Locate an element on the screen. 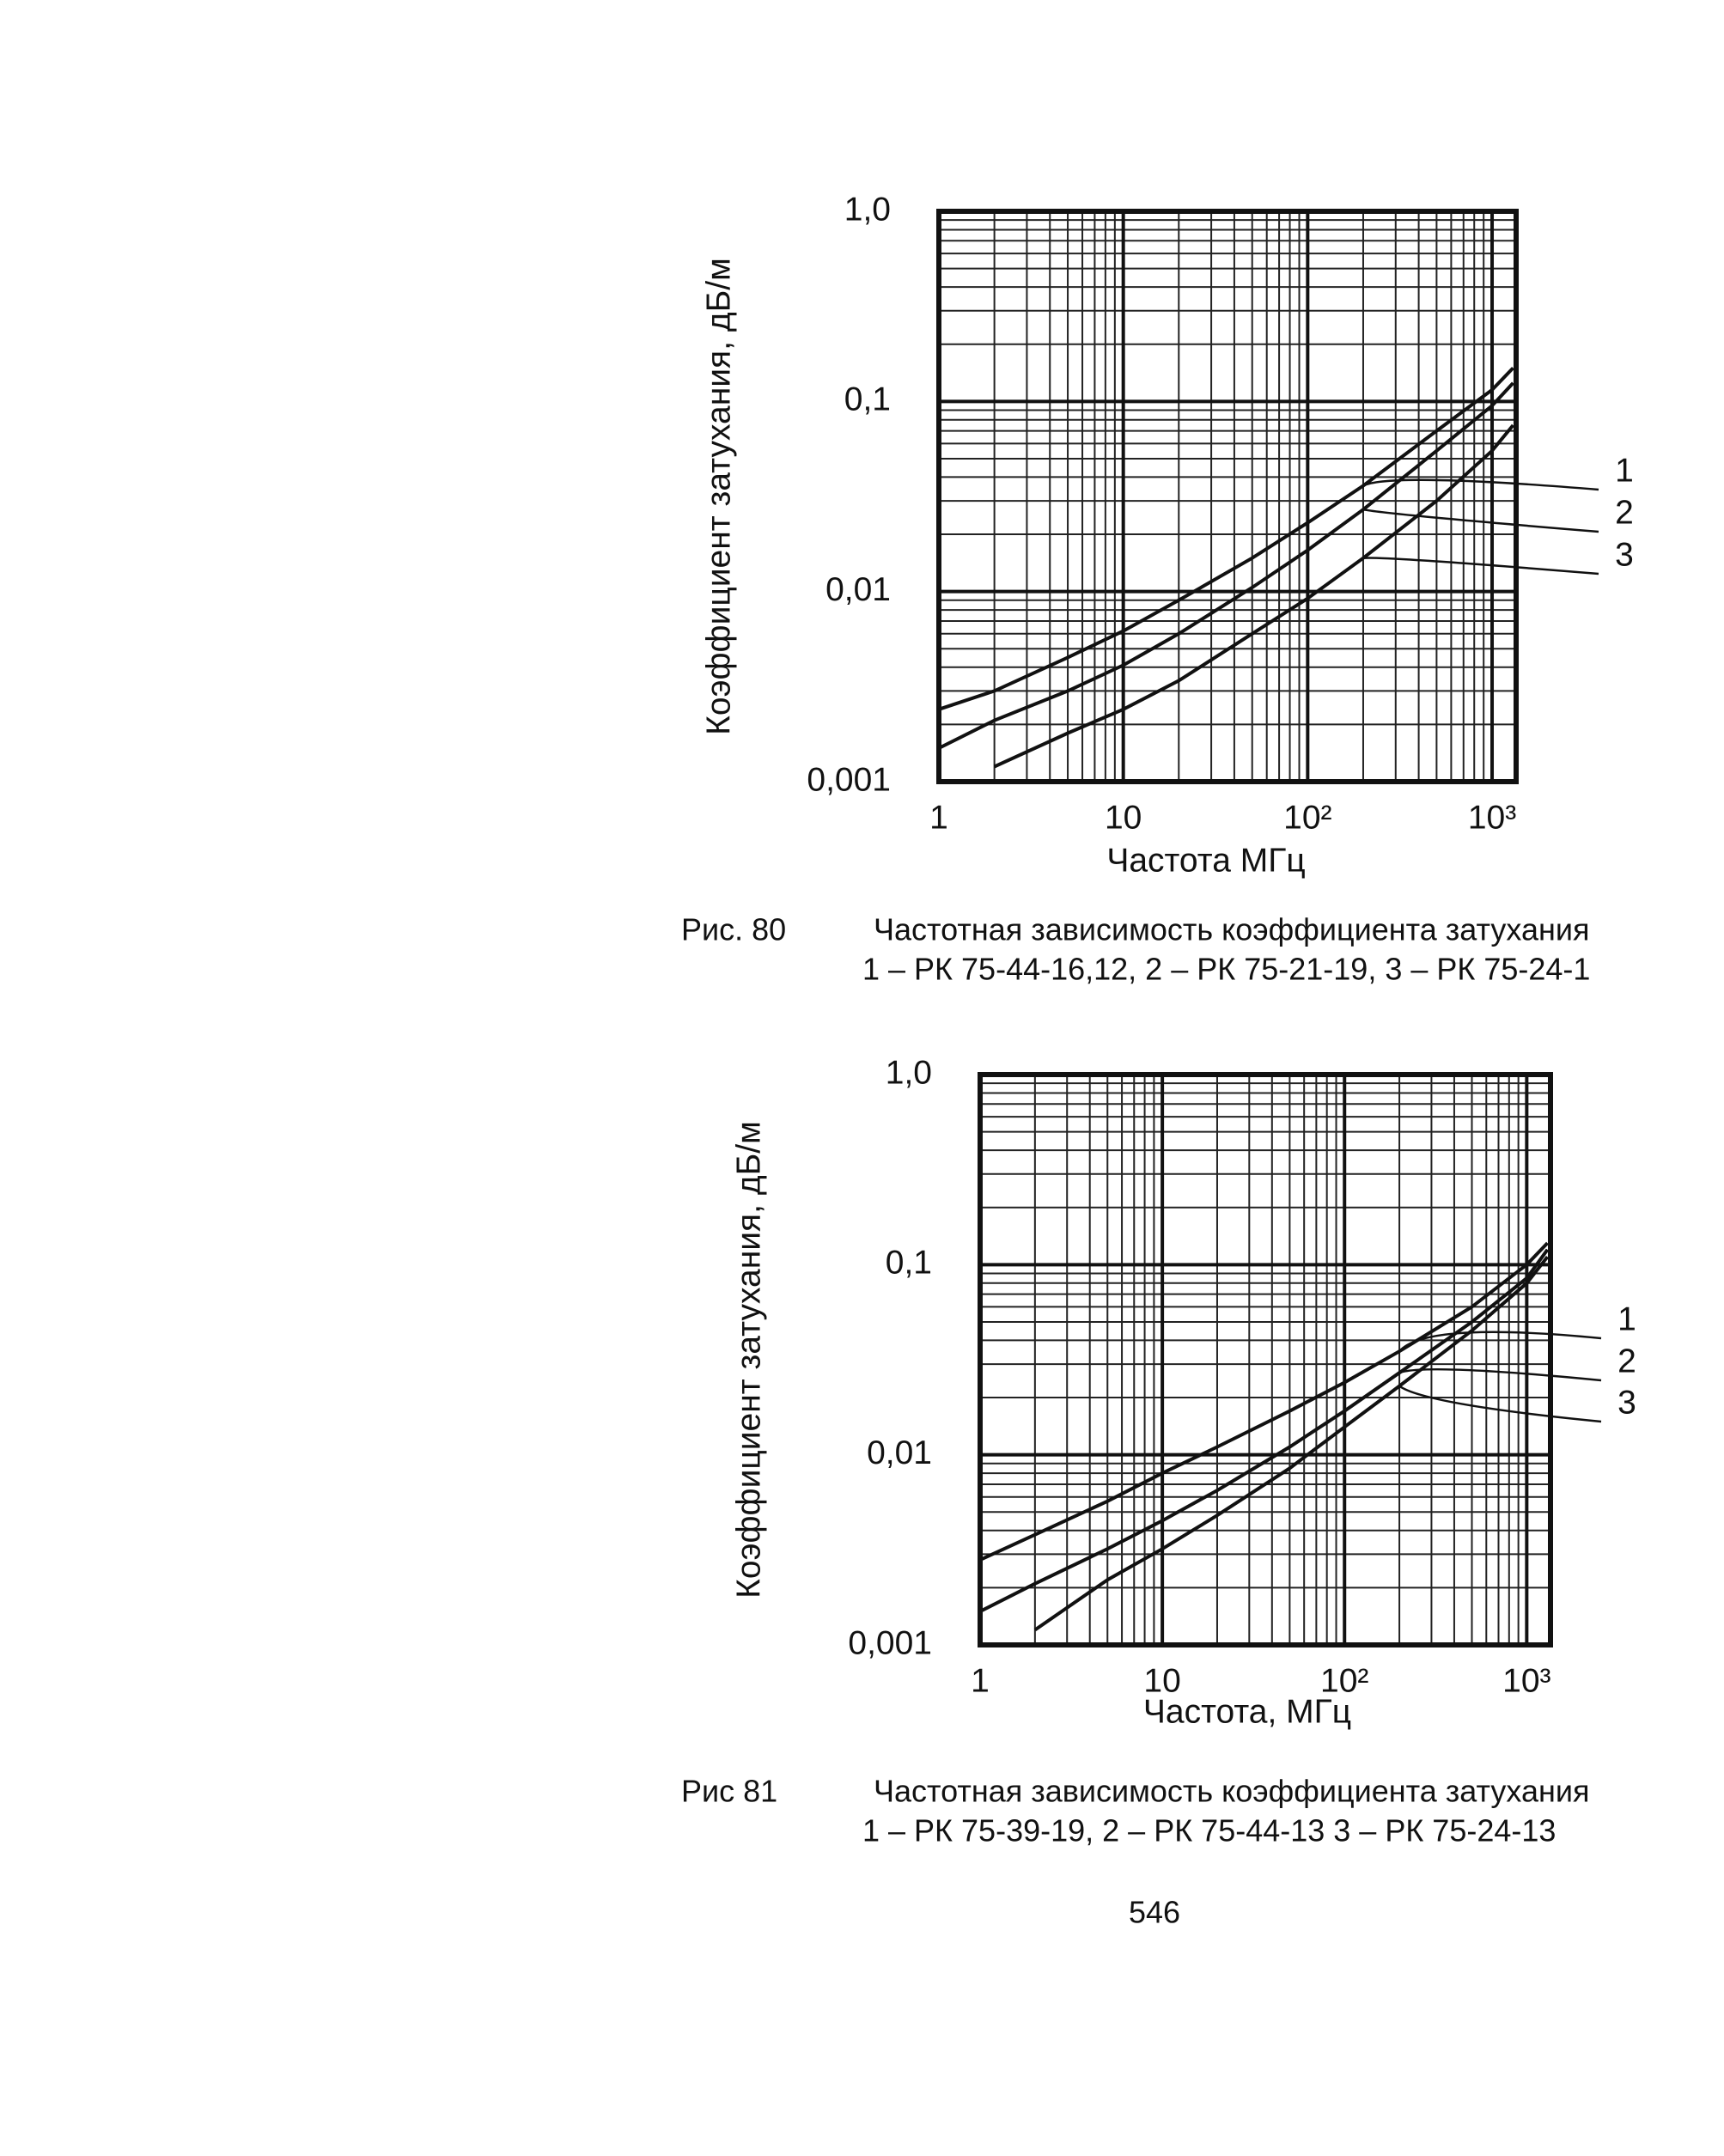 The image size is (1724, 2156). x-axis-title: Частота МГц is located at coordinates (1205, 860).